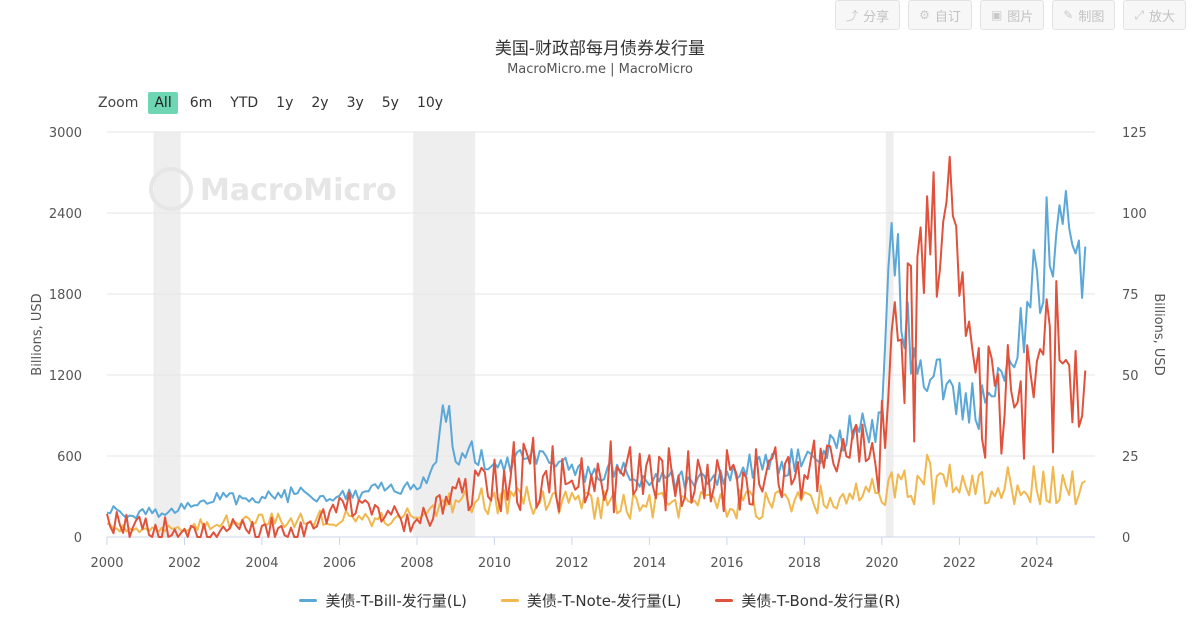 Image resolution: width=1200 pixels, height=630 pixels. Describe the element at coordinates (78, 538) in the screenshot. I see `y-tick-left: 0` at that location.